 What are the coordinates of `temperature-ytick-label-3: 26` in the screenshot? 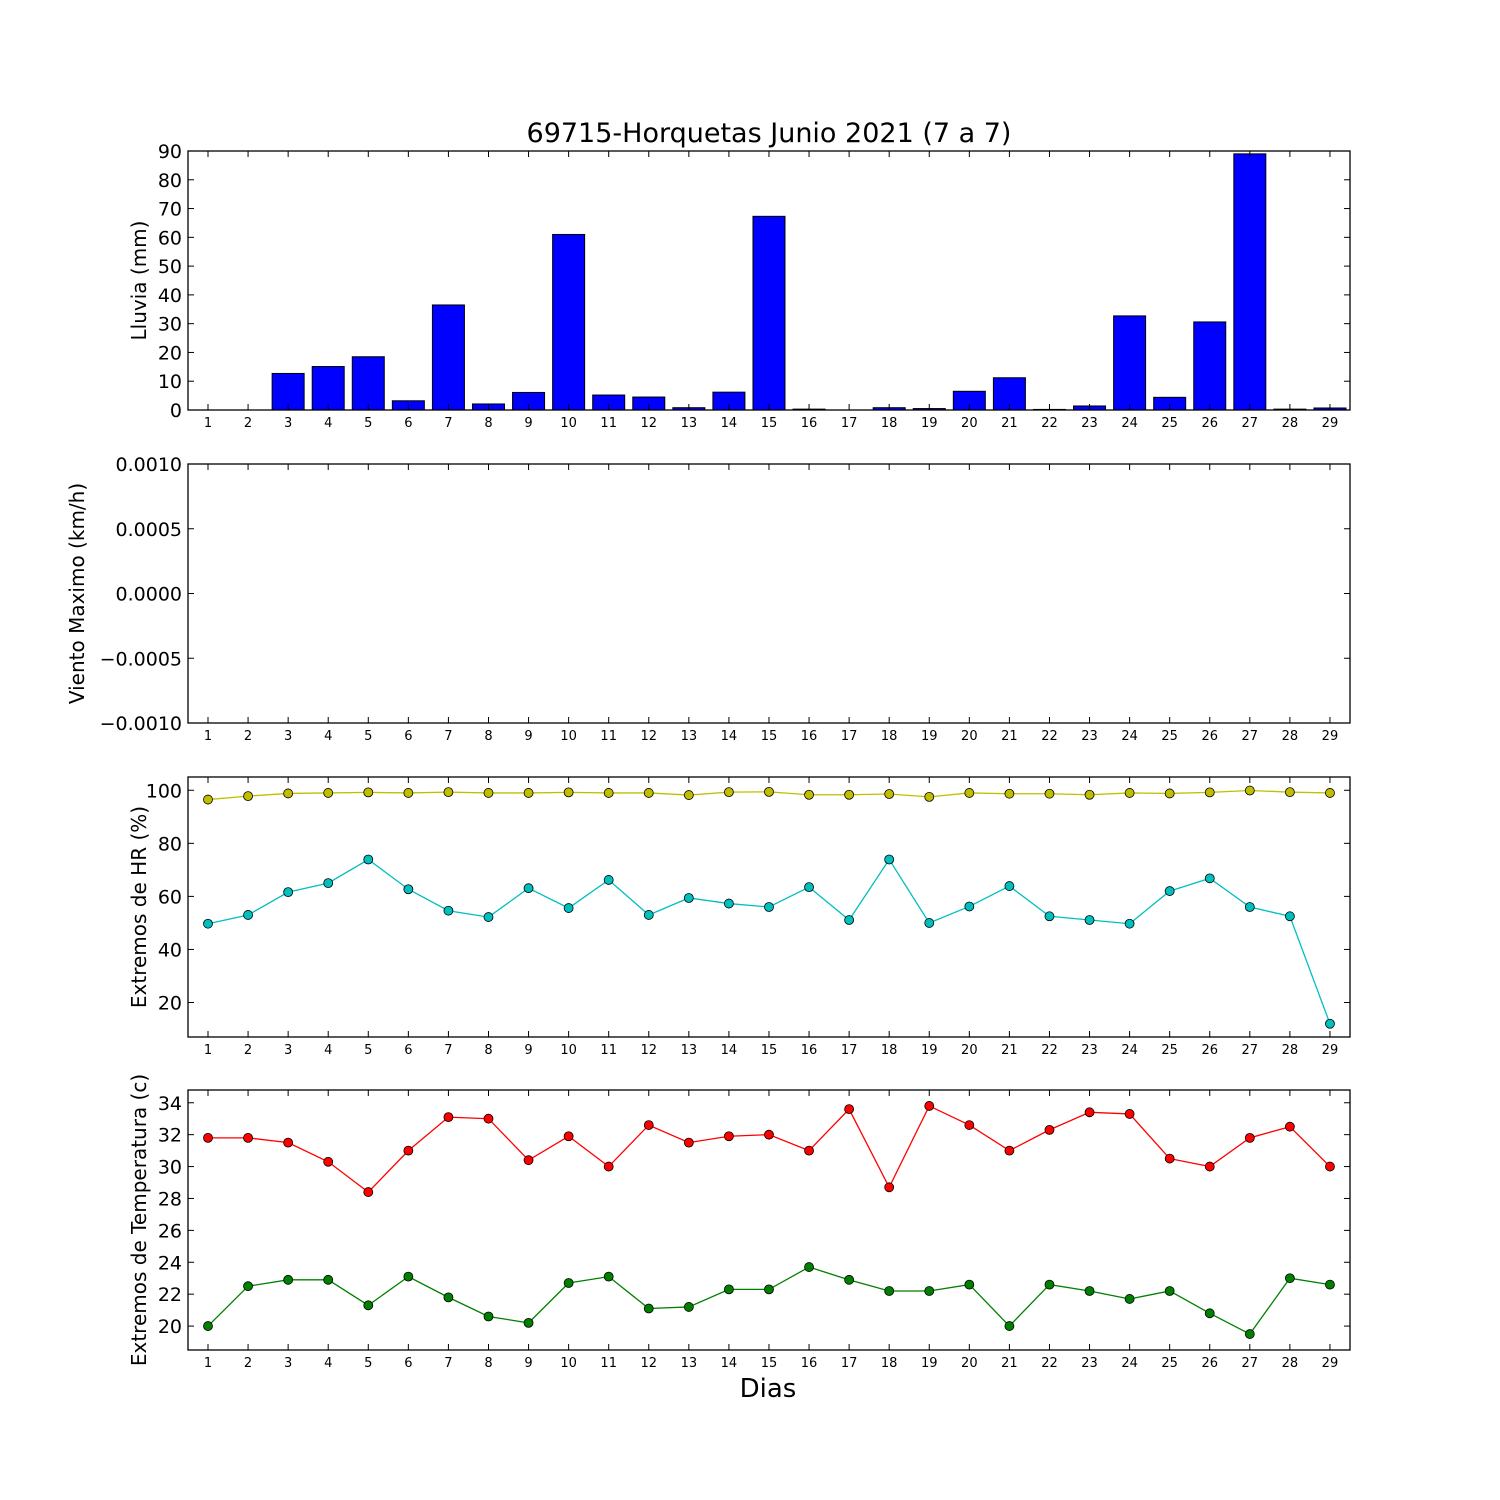 It's located at (170, 1231).